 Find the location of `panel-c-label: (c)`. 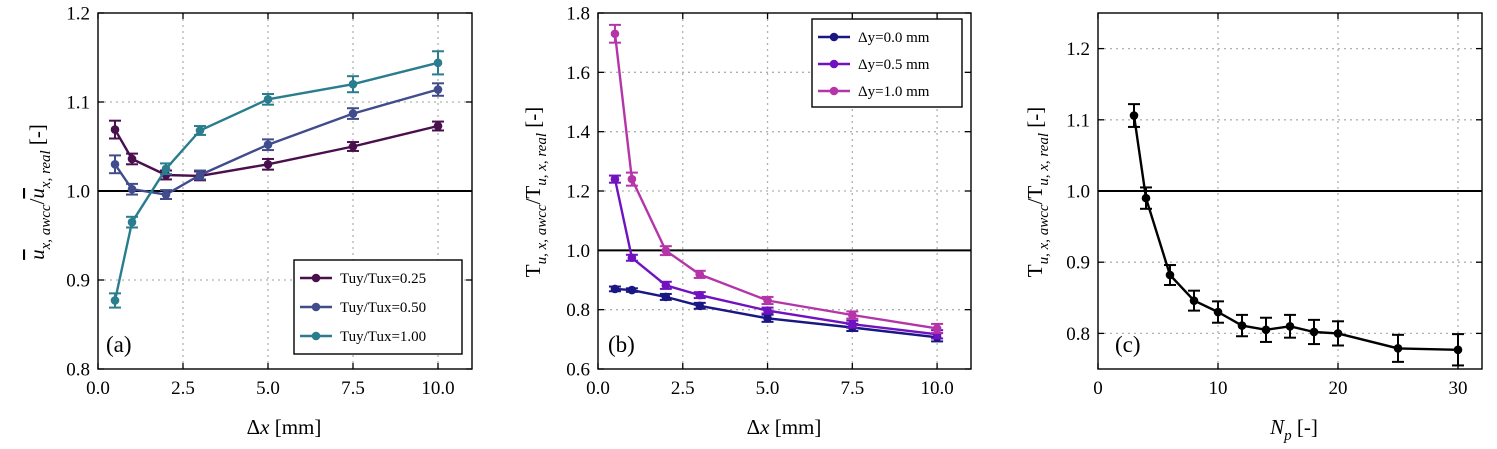

panel-c-label: (c) is located at coordinates (1128, 344).